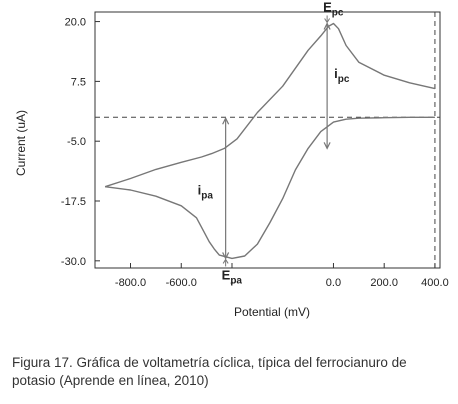 Image resolution: width=458 pixels, height=404 pixels. What do you see at coordinates (73, 202) in the screenshot?
I see `y-tick-label-3: -17.5` at bounding box center [73, 202].